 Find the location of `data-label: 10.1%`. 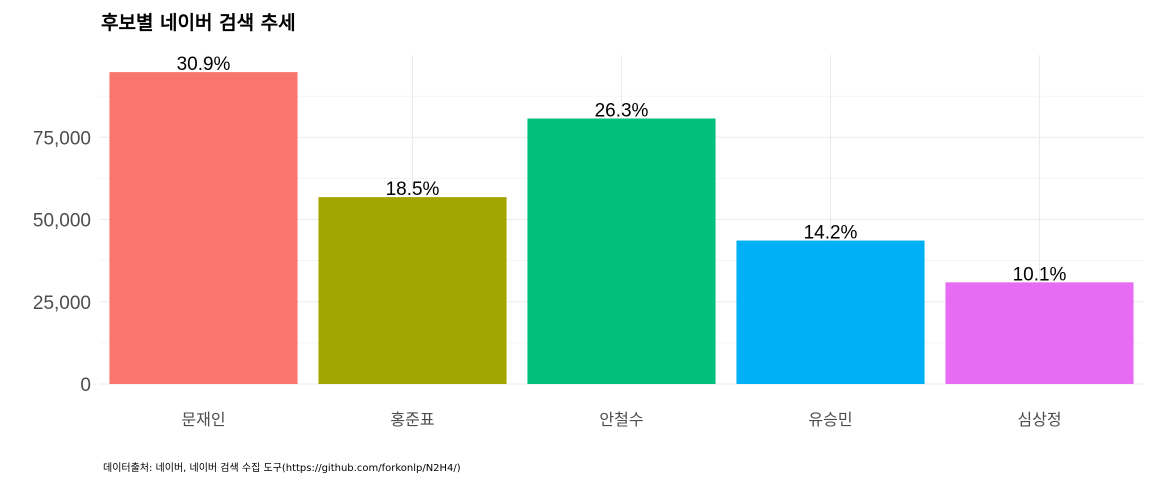

data-label: 10.1% is located at coordinates (1040, 274).